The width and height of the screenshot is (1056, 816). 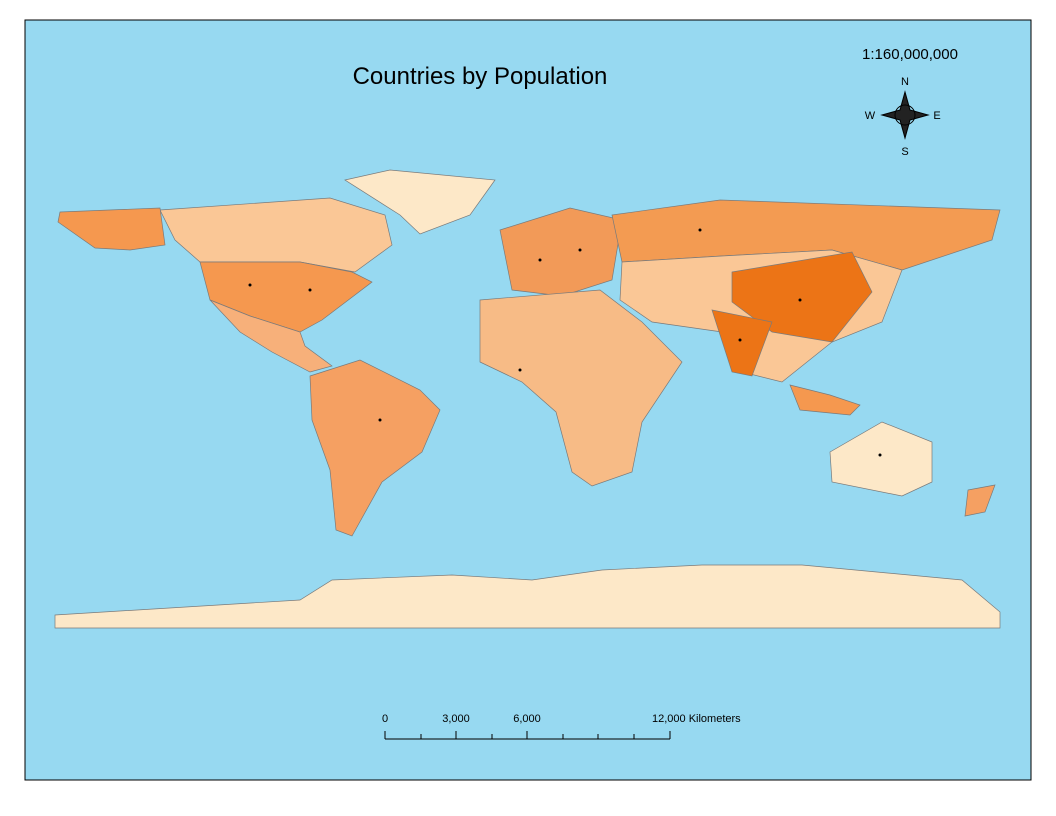 What do you see at coordinates (936, 116) in the screenshot?
I see `compass-east: E` at bounding box center [936, 116].